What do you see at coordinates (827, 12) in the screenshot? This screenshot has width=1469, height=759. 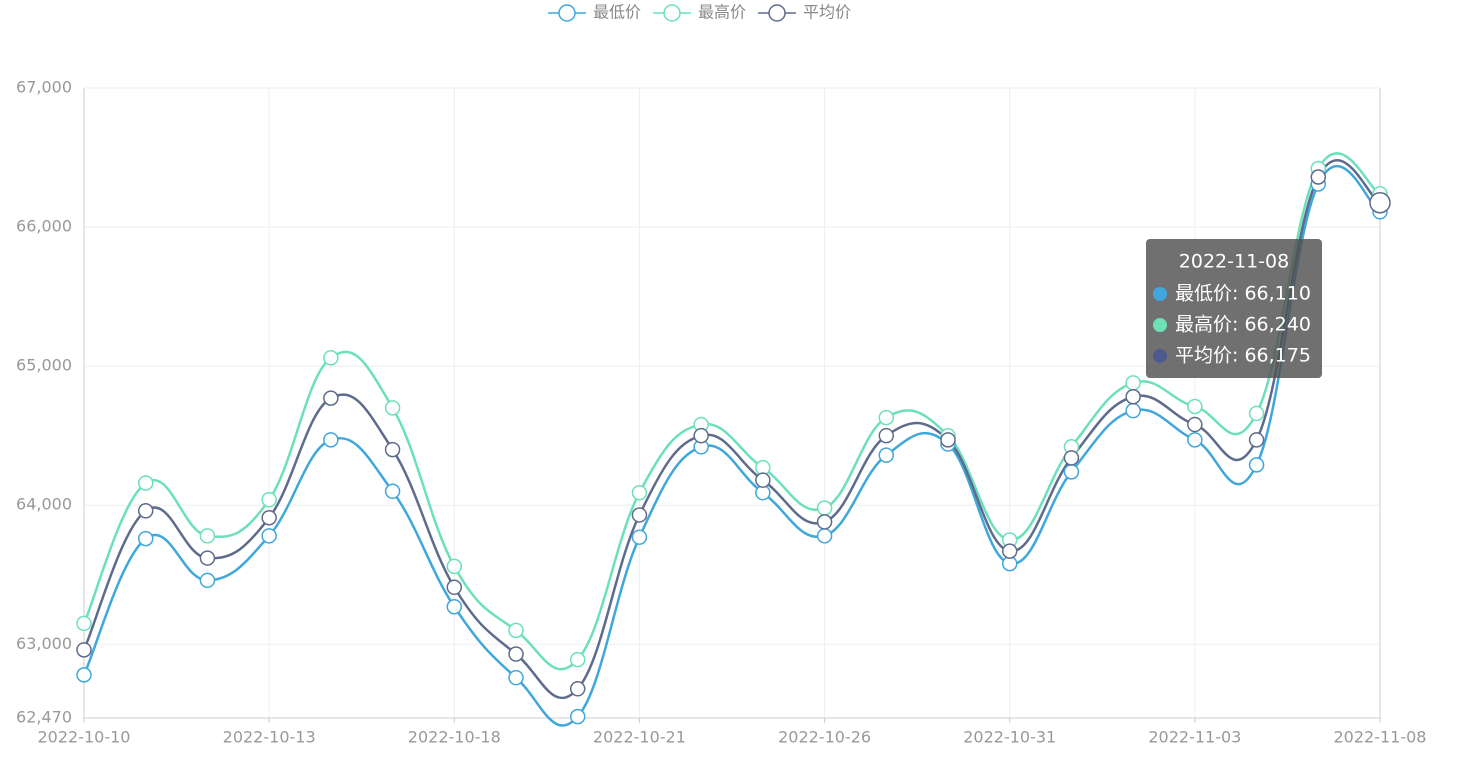 I see `legend-label: 平均价` at bounding box center [827, 12].